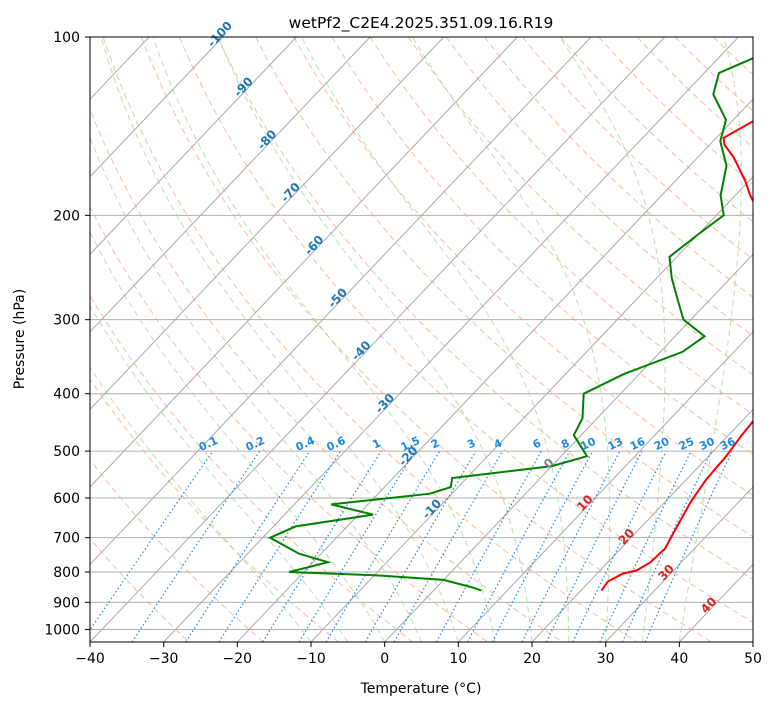 This screenshot has height=708, width=775. What do you see at coordinates (676, 356) in the screenshot?
I see `temperature-profile` at bounding box center [676, 356].